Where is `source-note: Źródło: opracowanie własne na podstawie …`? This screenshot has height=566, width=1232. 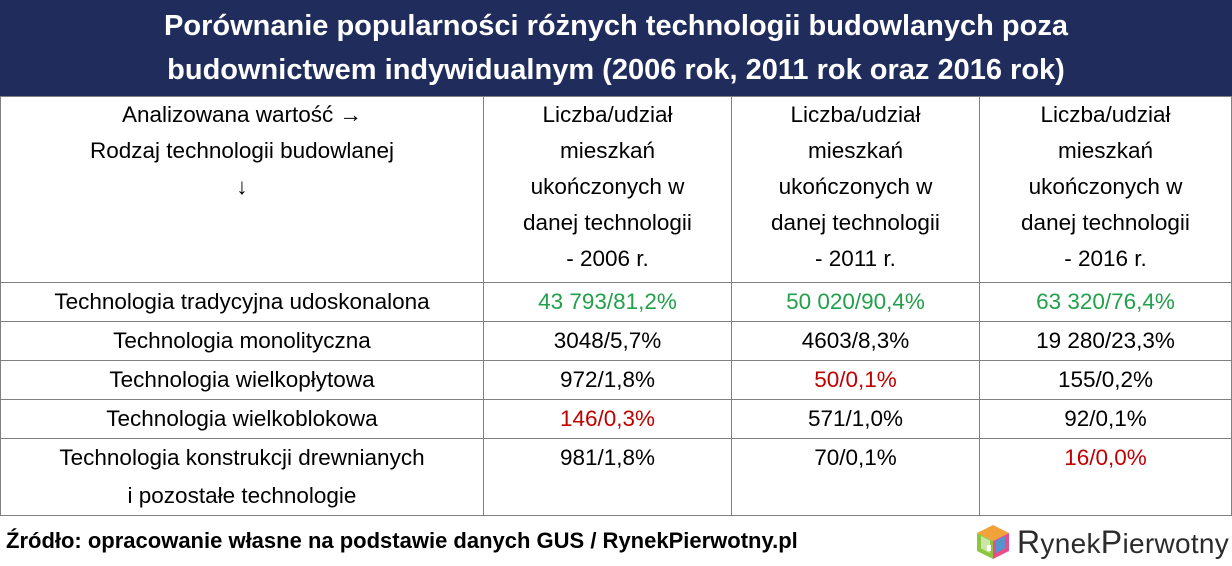 source-note: Źródło: opracowanie własne na podstawie … is located at coordinates (402, 540).